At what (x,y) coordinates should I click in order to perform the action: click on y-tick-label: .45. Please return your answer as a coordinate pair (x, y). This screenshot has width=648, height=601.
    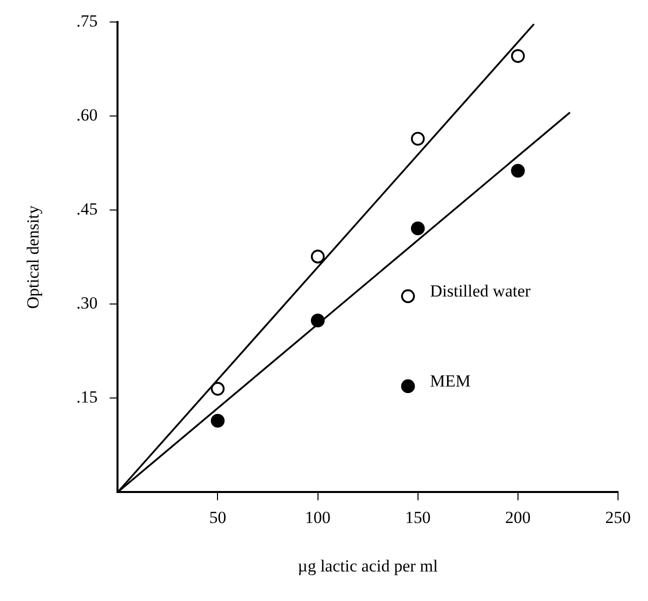
    Looking at the image, I should click on (87, 209).